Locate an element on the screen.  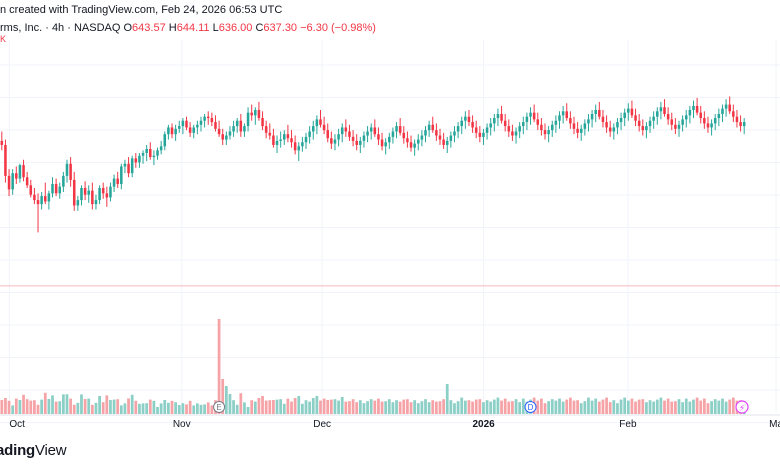
close-key: C is located at coordinates (259, 28).